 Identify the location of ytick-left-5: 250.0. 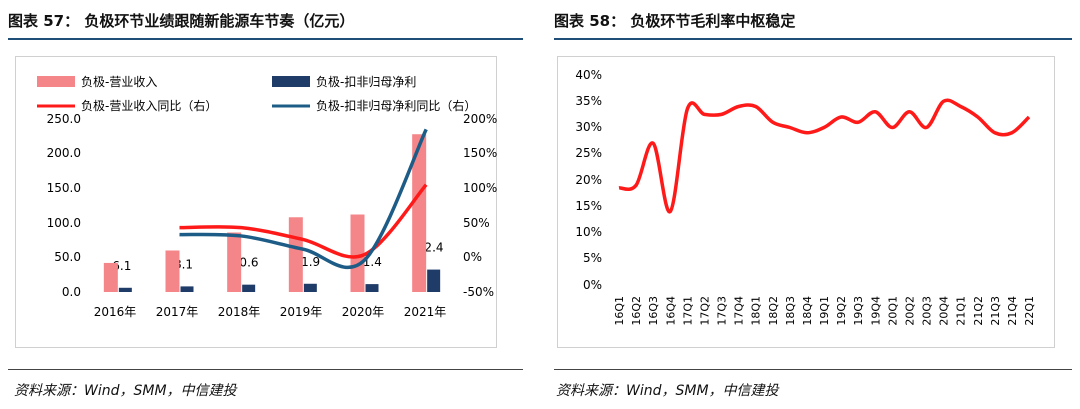
(64, 119).